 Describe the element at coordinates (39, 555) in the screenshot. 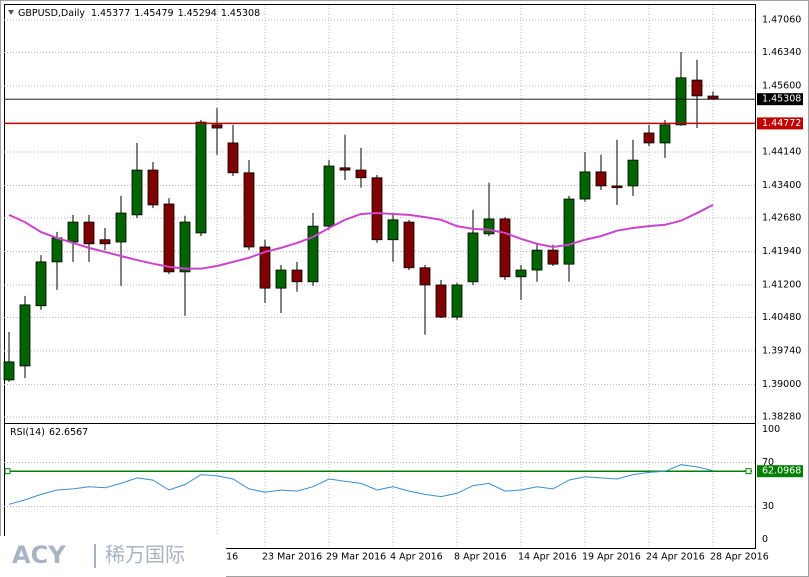

I see `logo-text: ACY` at that location.